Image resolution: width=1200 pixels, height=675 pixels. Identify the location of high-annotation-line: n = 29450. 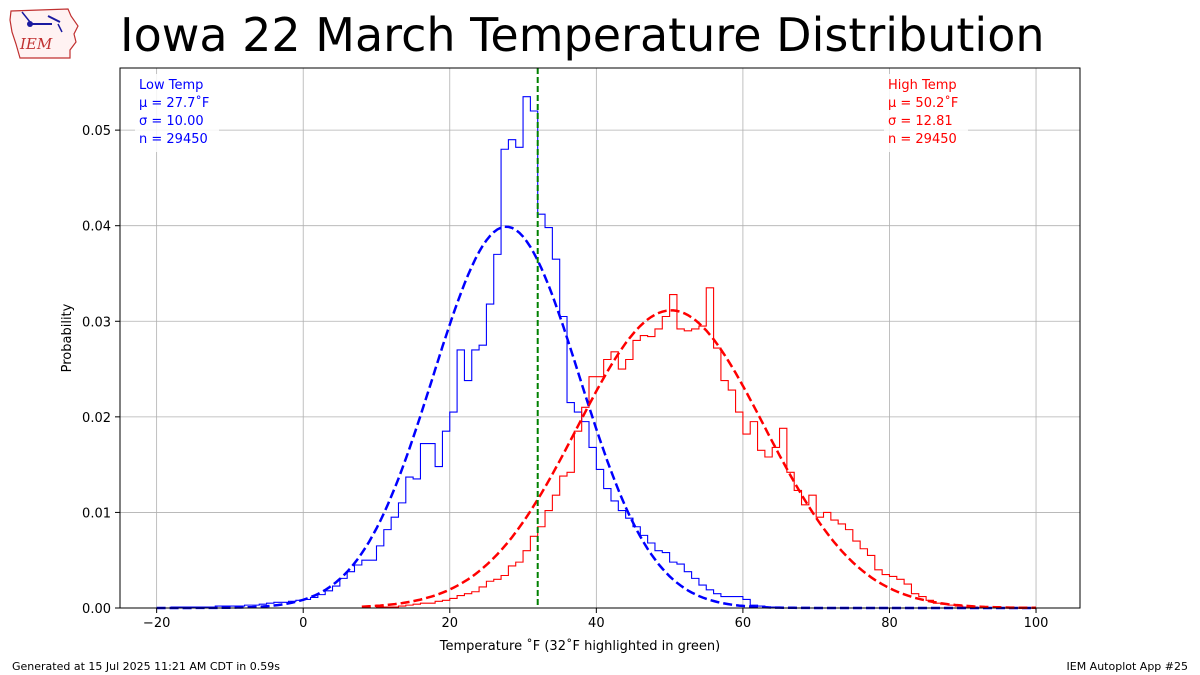
(922, 139).